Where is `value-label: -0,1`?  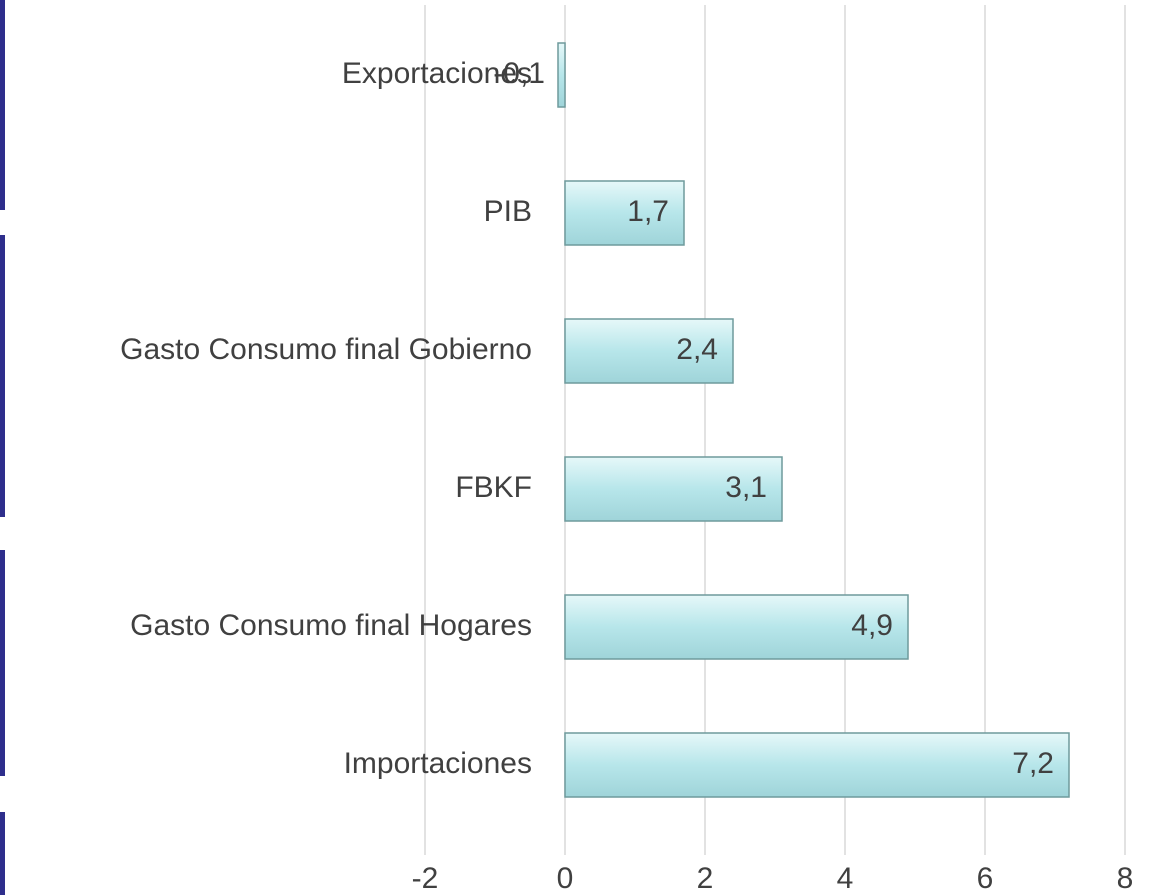
value-label: -0,1 is located at coordinates (519, 73).